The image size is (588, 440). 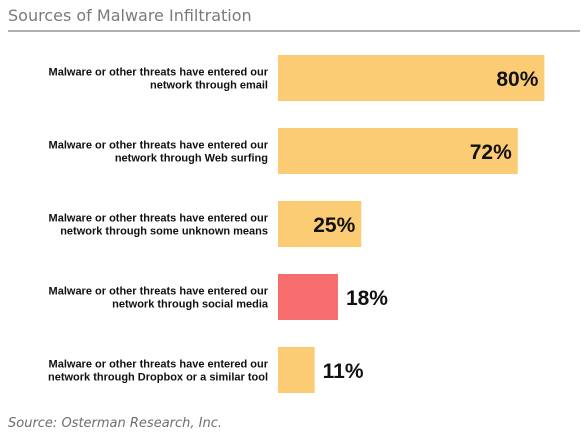 I want to click on value-label-4: 18%, so click(x=367, y=298).